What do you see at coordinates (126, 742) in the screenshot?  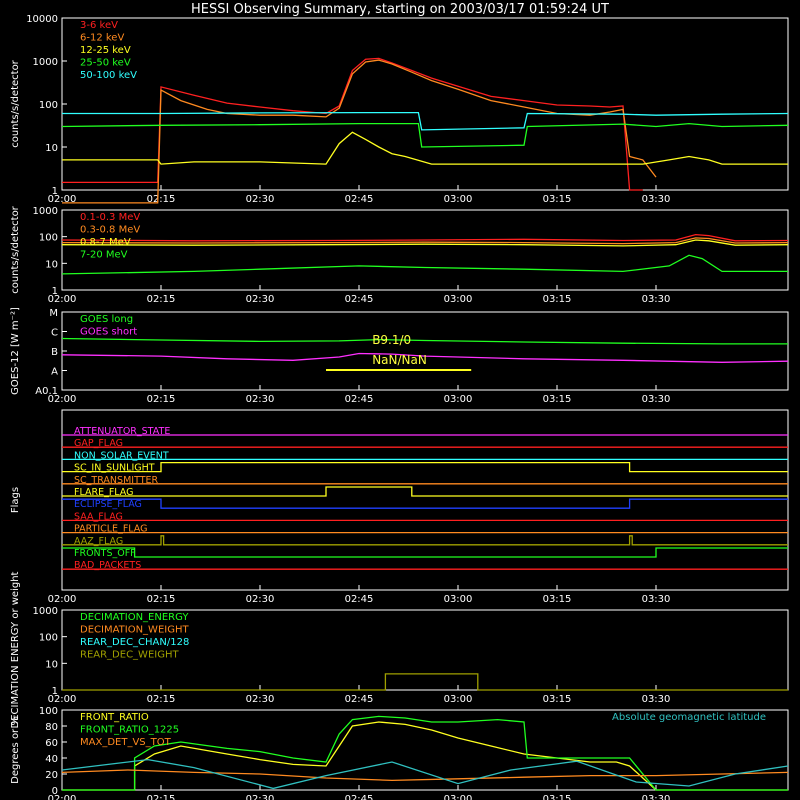 I see `legend-entry: MAX_DET_VS_TOT` at bounding box center [126, 742].